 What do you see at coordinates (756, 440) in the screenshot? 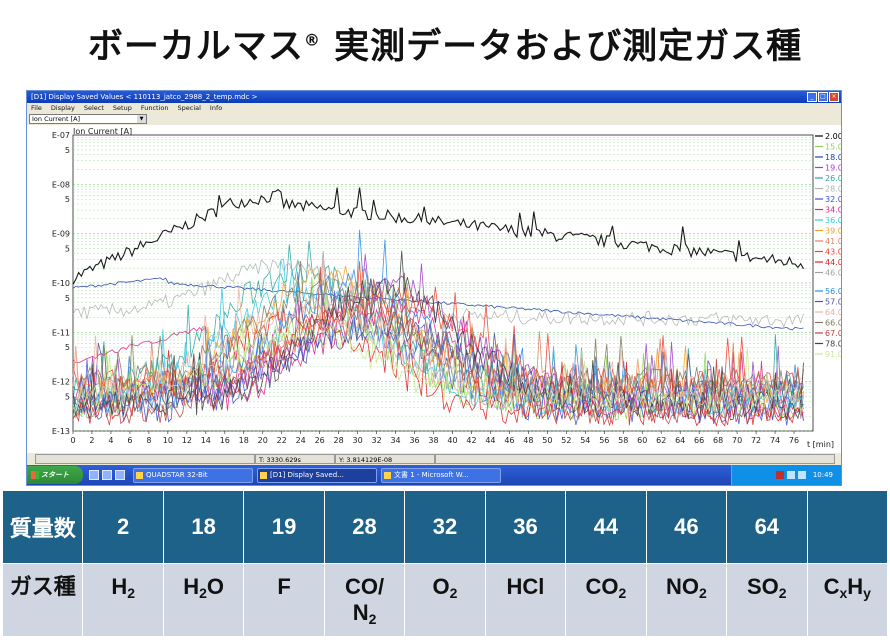
I see `x-tick-label: 72` at bounding box center [756, 440].